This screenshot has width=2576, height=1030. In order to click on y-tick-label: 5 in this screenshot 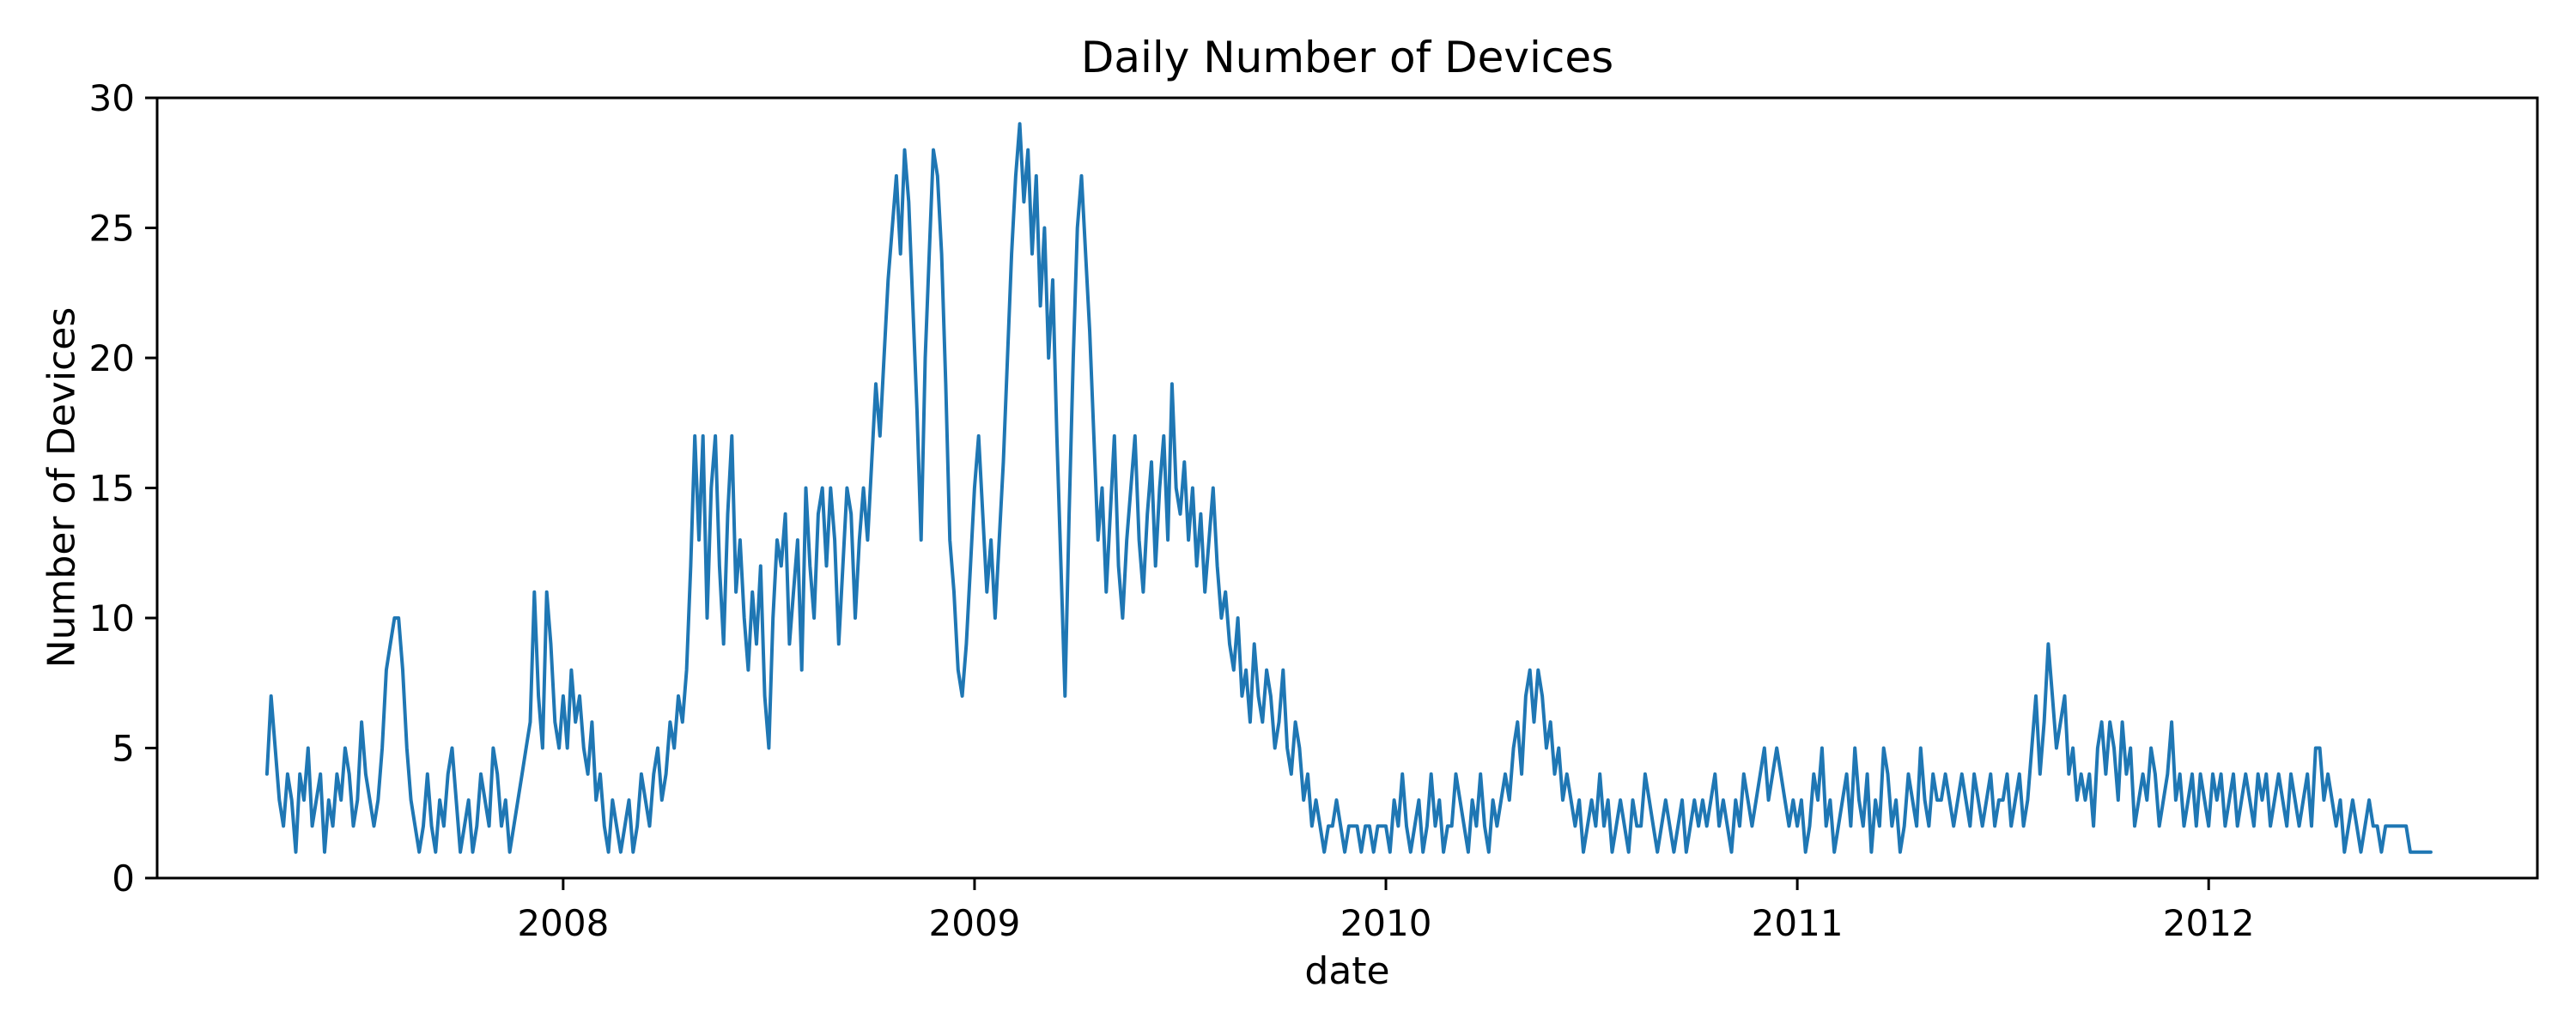, I will do `click(123, 749)`.